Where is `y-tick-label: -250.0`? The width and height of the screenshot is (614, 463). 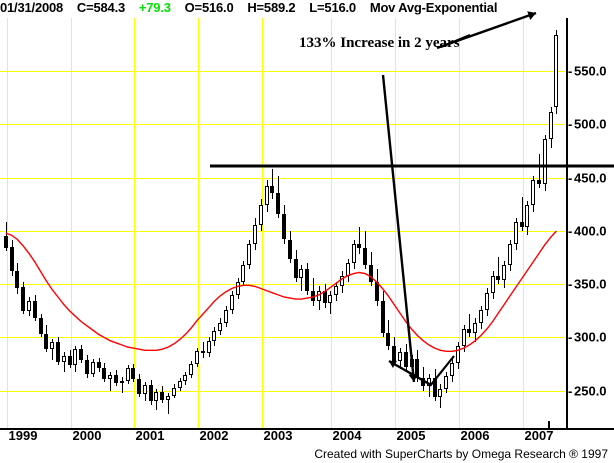
y-tick-label: -250.0 is located at coordinates (587, 390).